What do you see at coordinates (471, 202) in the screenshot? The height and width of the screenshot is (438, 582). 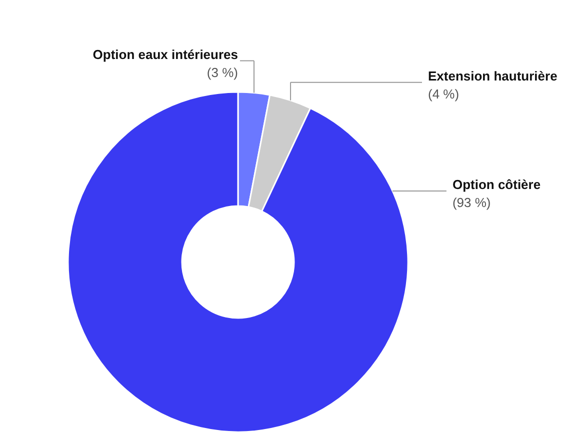 I see `data-label: (93 %)` at bounding box center [471, 202].